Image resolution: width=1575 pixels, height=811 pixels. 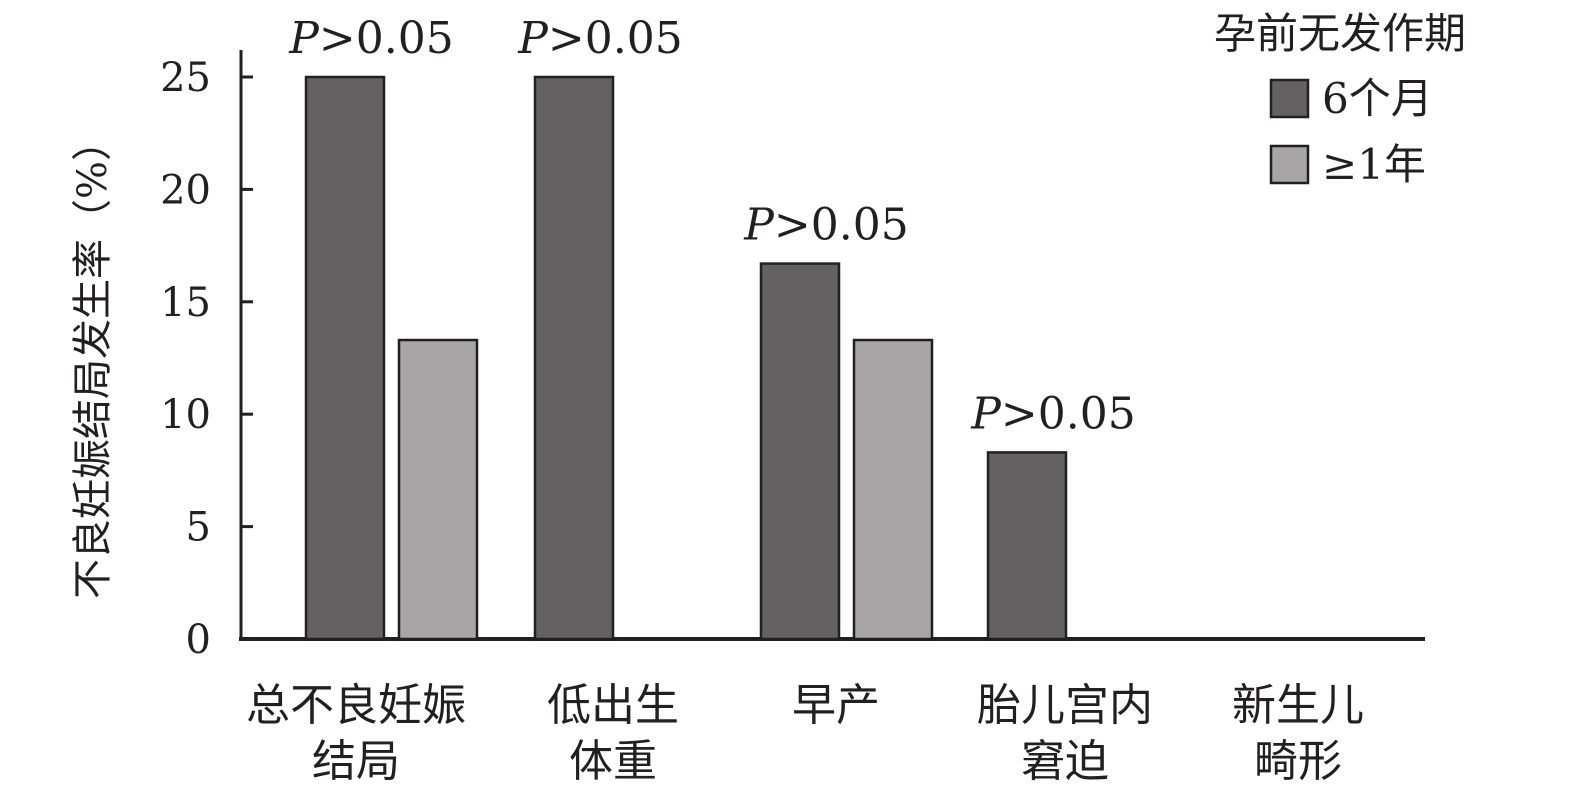 I want to click on legend: 孕前无发作期 6个月 ≥1年, so click(x=1340, y=99).